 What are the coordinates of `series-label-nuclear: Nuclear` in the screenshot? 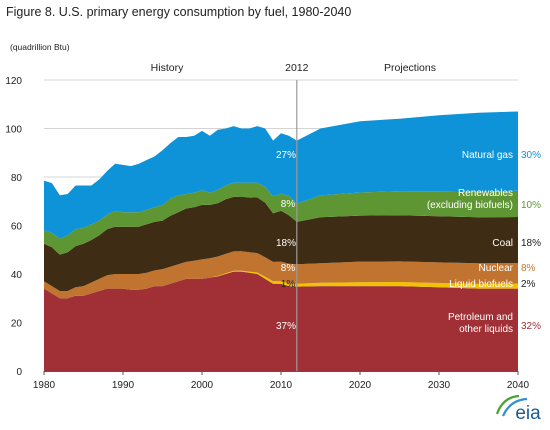 It's located at (496, 268).